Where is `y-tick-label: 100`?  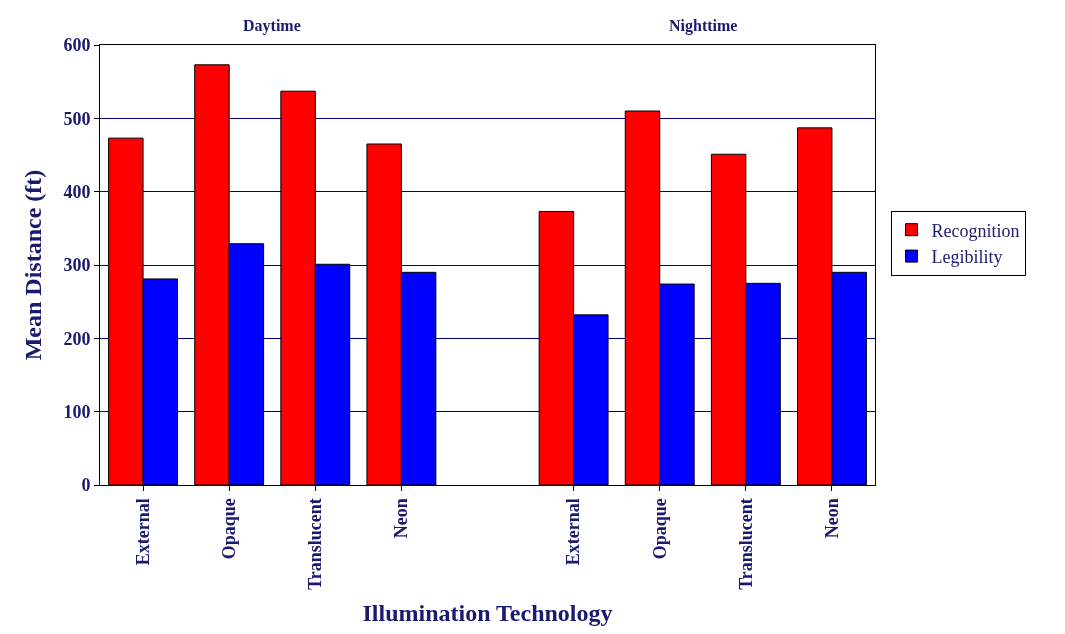
y-tick-label: 100 is located at coordinates (77, 411).